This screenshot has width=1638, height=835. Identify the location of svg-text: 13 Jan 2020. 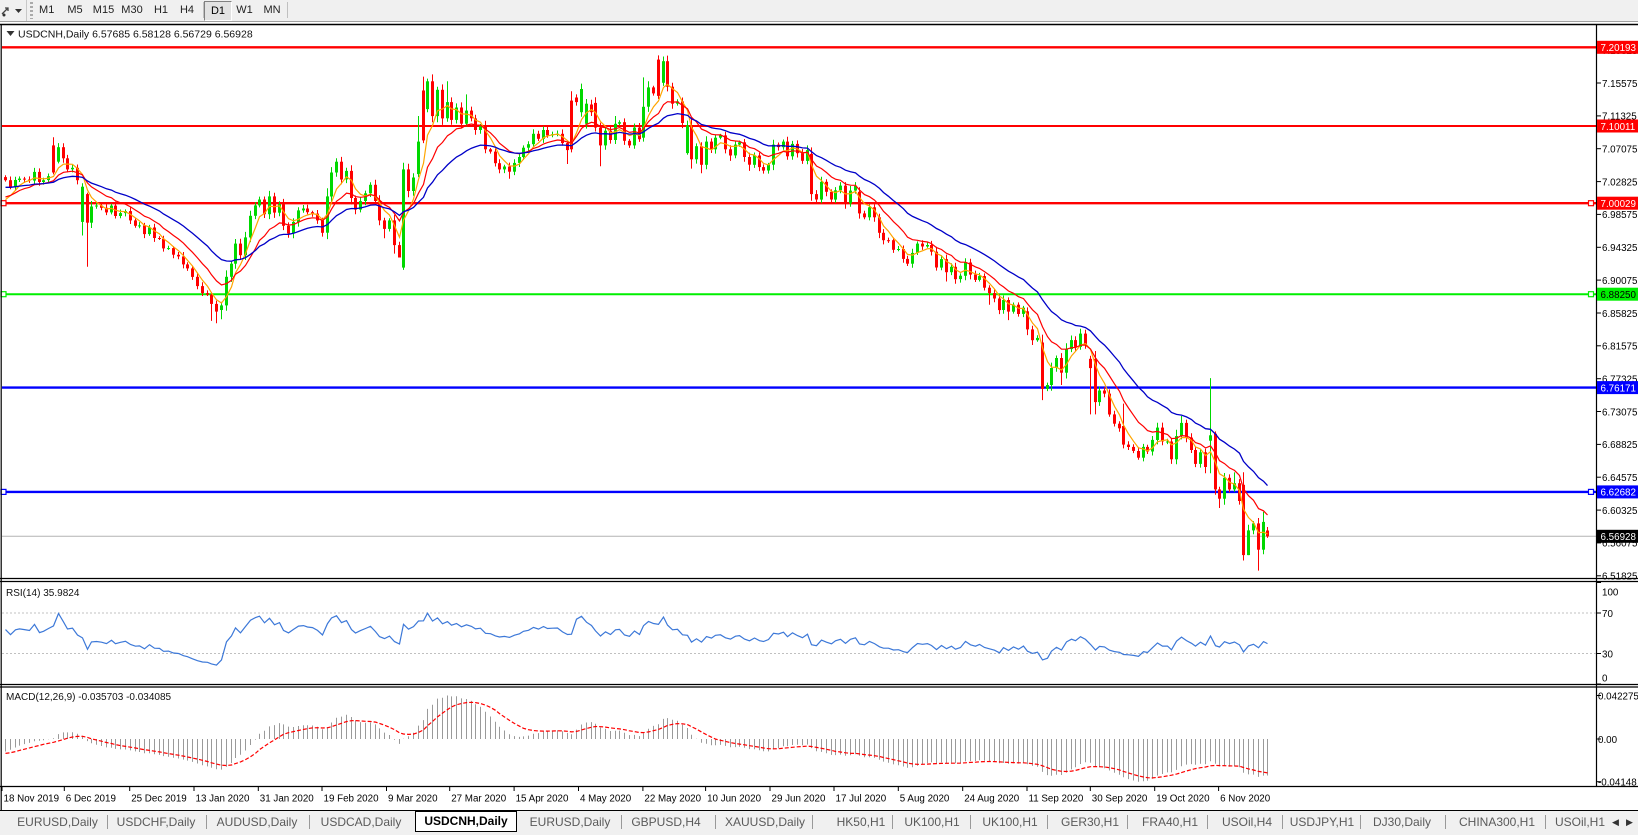
(223, 799).